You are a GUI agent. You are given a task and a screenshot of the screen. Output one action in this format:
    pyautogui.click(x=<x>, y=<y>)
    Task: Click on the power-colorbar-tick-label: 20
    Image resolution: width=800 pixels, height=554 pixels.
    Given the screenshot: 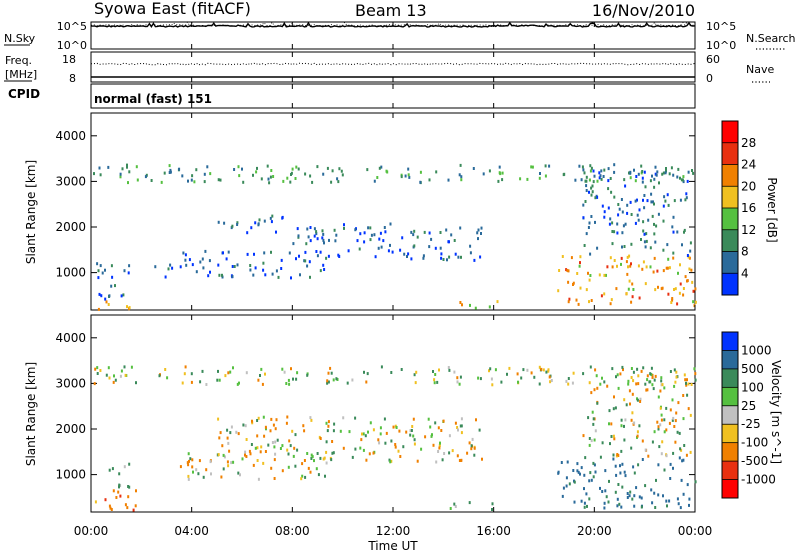 What is the action you would take?
    pyautogui.click(x=748, y=186)
    